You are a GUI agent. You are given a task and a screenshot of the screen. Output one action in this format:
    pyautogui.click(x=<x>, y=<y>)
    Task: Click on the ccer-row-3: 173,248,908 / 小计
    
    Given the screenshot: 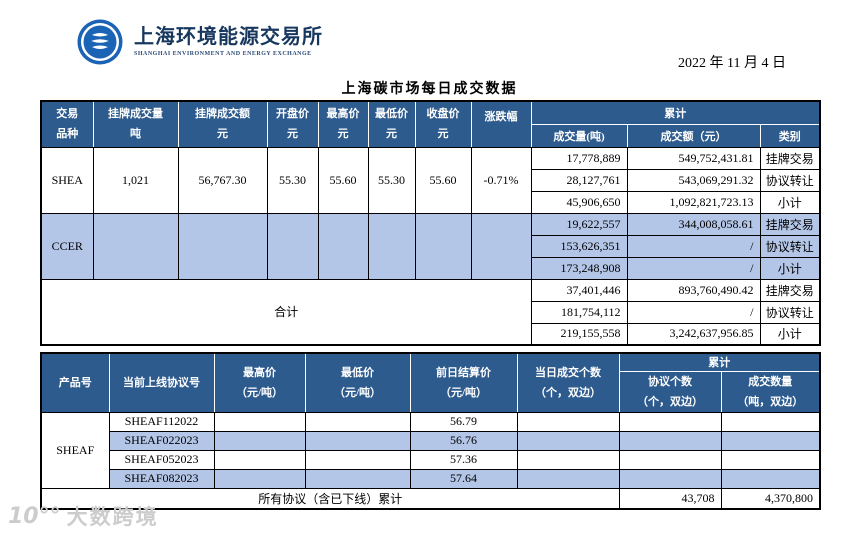 What is the action you would take?
    pyautogui.click(x=431, y=268)
    